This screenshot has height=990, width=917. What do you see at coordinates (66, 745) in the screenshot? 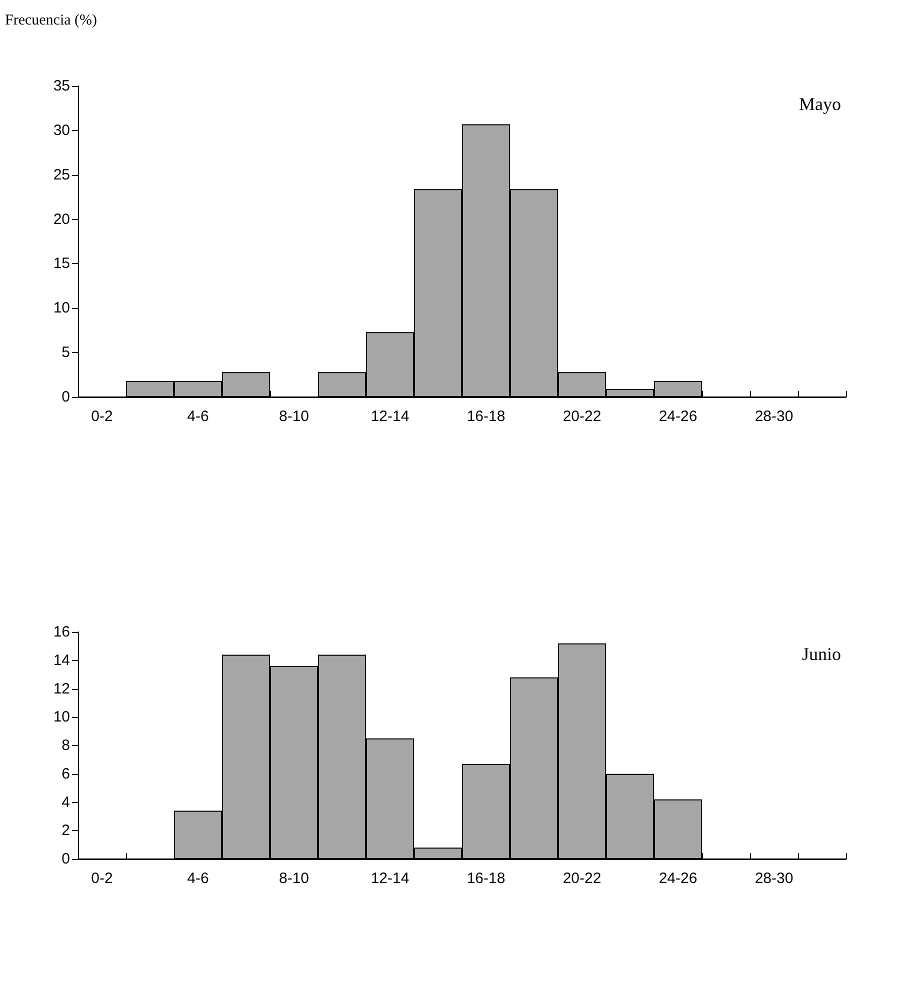
I see `y-tick-label: 8` at bounding box center [66, 745].